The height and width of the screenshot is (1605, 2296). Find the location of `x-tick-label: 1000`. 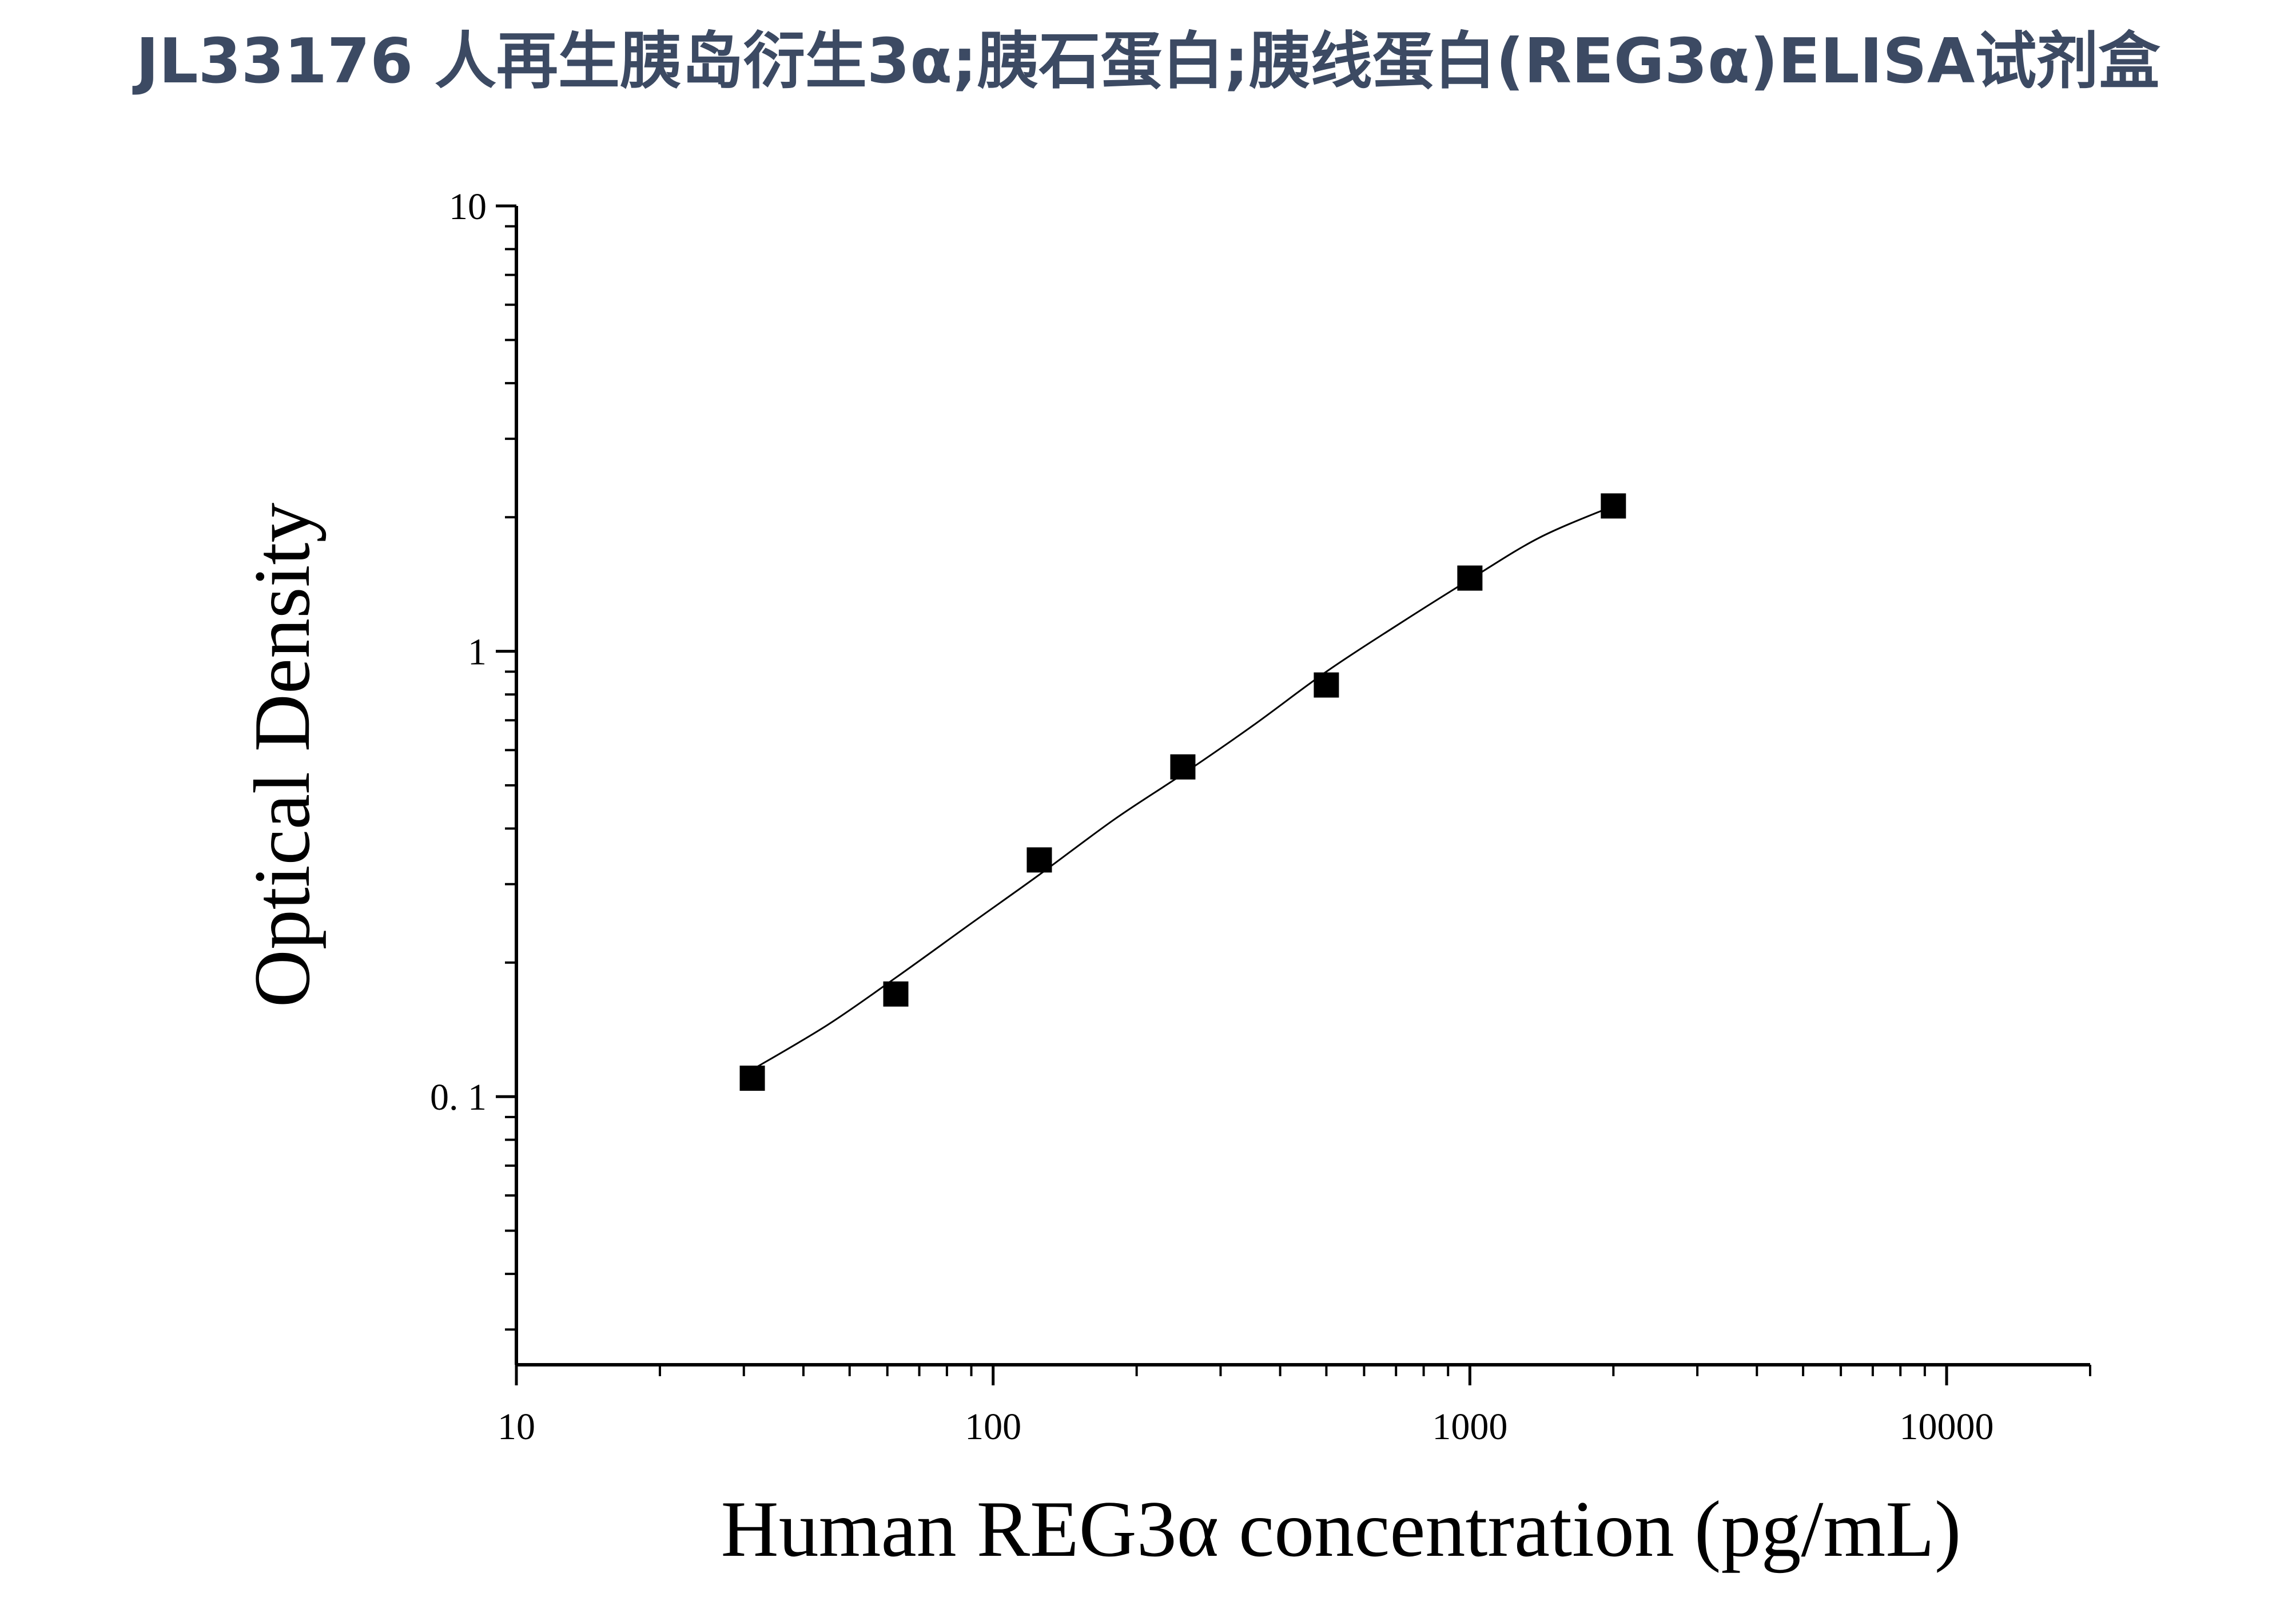

x-tick-label: 1000 is located at coordinates (1470, 1427).